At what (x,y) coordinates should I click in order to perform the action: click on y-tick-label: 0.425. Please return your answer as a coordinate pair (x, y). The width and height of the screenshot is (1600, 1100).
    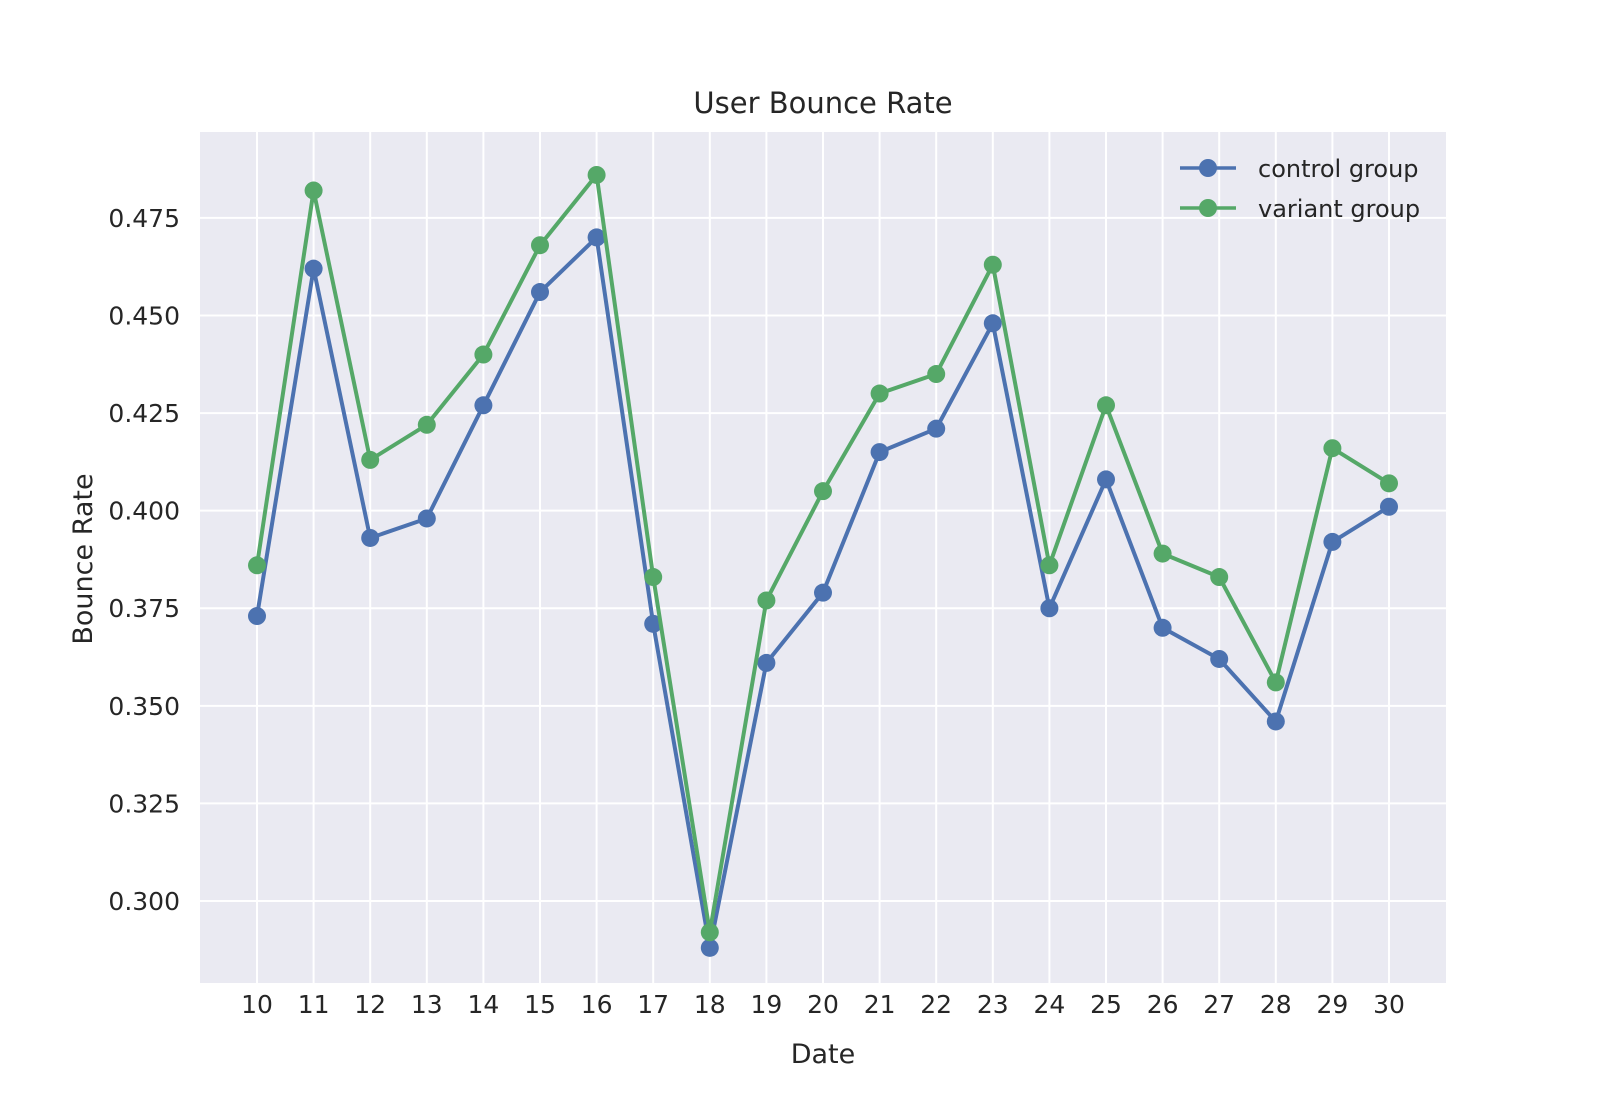
    Looking at the image, I should click on (144, 413).